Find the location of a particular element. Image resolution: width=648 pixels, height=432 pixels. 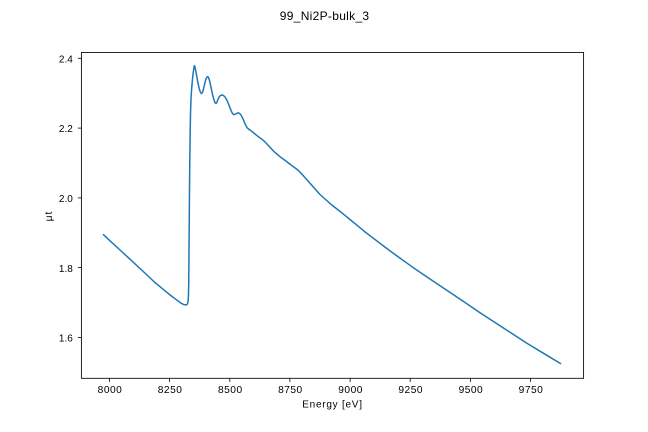

svg-text: 9250 is located at coordinates (410, 390).